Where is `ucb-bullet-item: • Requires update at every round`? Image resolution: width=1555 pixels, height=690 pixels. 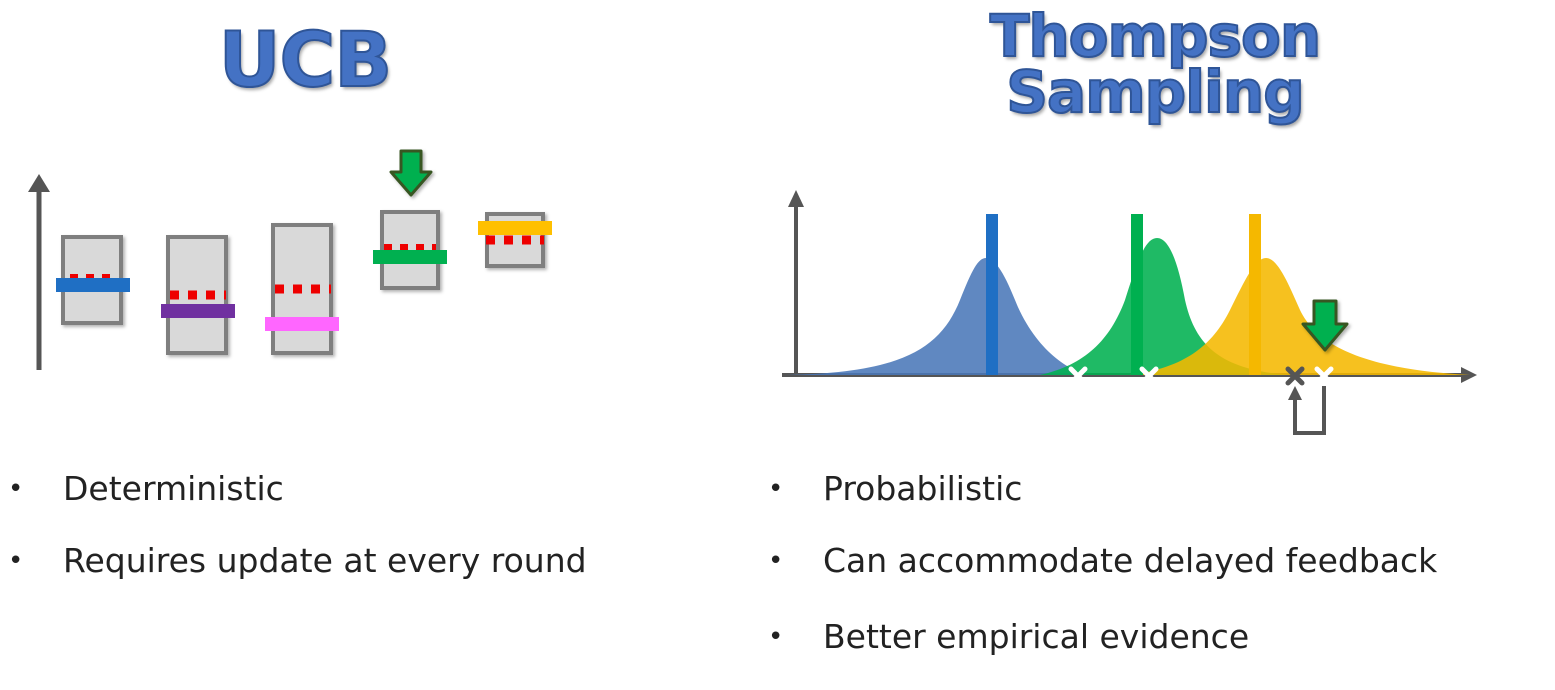 ucb-bullet-item: • Requires update at every round is located at coordinates (368, 578).